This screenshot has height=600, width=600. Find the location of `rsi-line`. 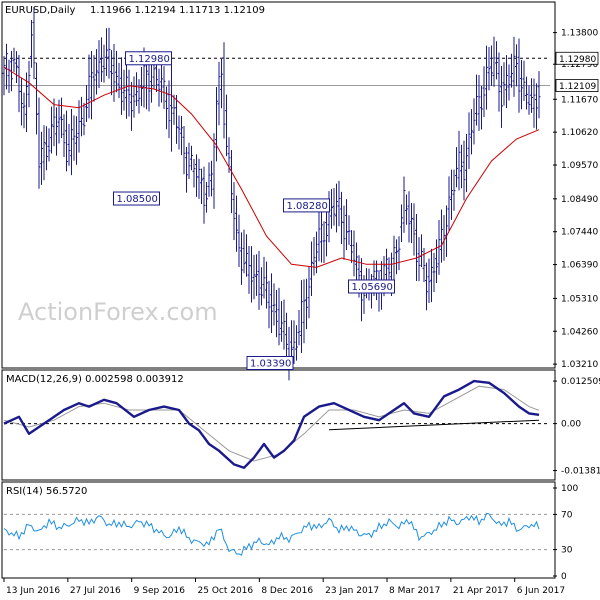

rsi-line is located at coordinates (271, 534).